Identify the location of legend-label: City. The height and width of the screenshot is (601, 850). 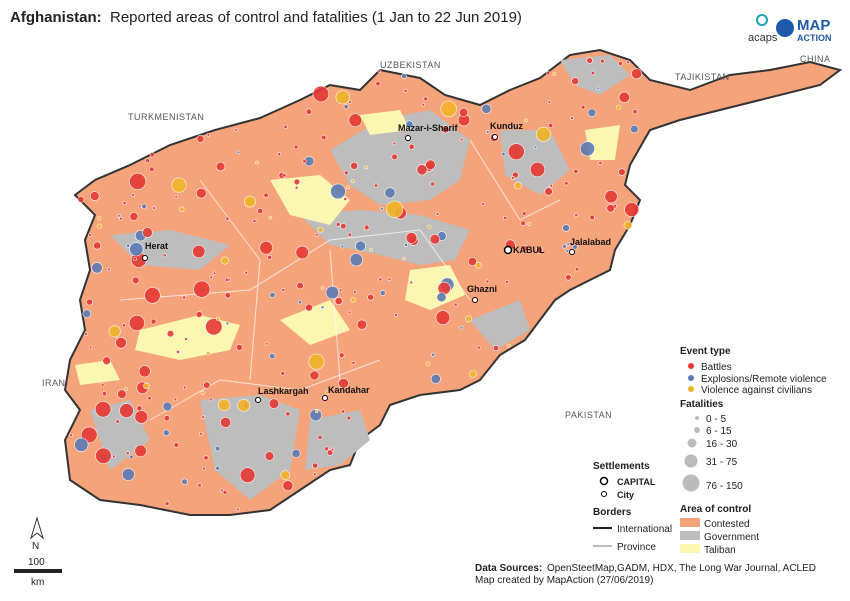
(625, 495).